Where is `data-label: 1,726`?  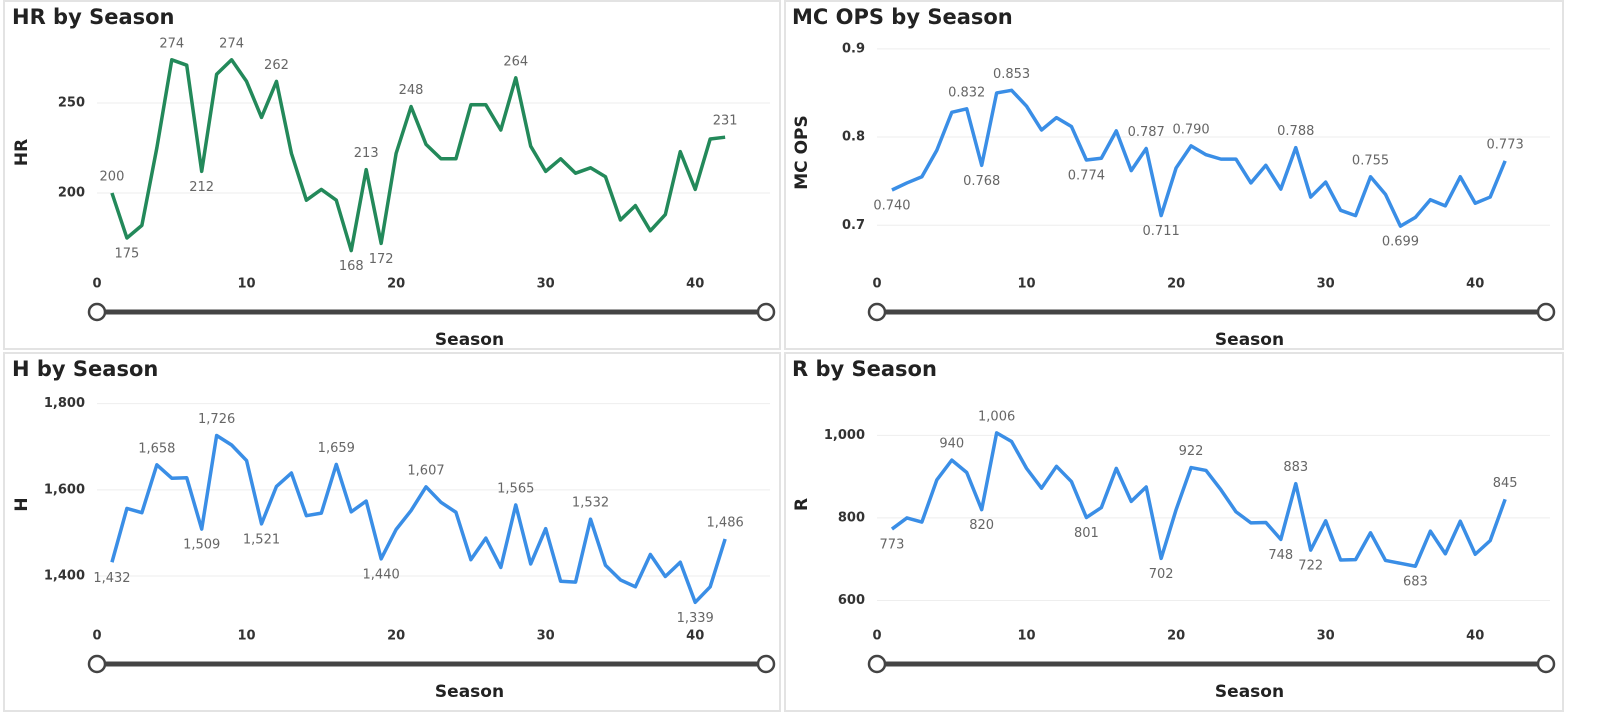
data-label: 1,726 is located at coordinates (216, 419).